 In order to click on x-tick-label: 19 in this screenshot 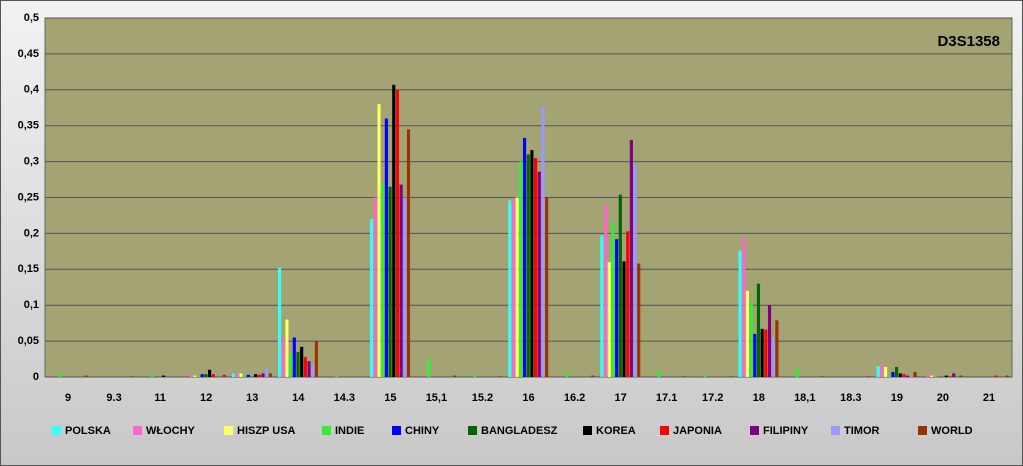, I will do `click(897, 398)`.